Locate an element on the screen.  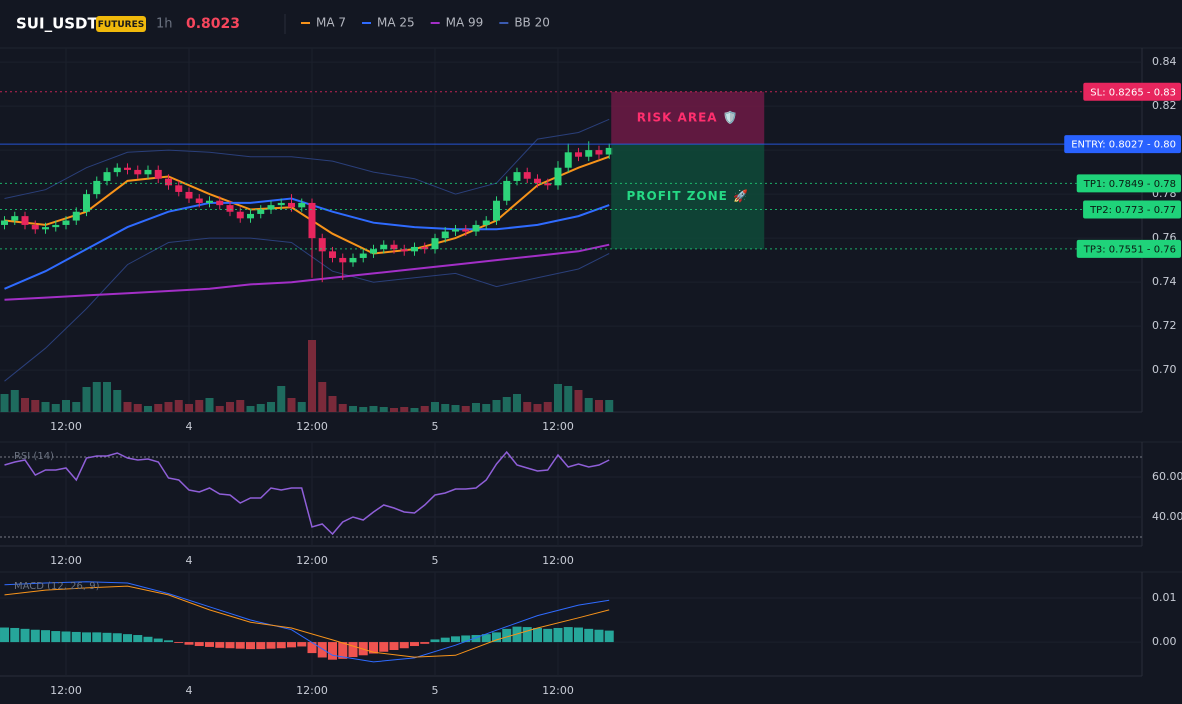
zone-label: PROFIT ZONE 🚀 is located at coordinates (687, 196).